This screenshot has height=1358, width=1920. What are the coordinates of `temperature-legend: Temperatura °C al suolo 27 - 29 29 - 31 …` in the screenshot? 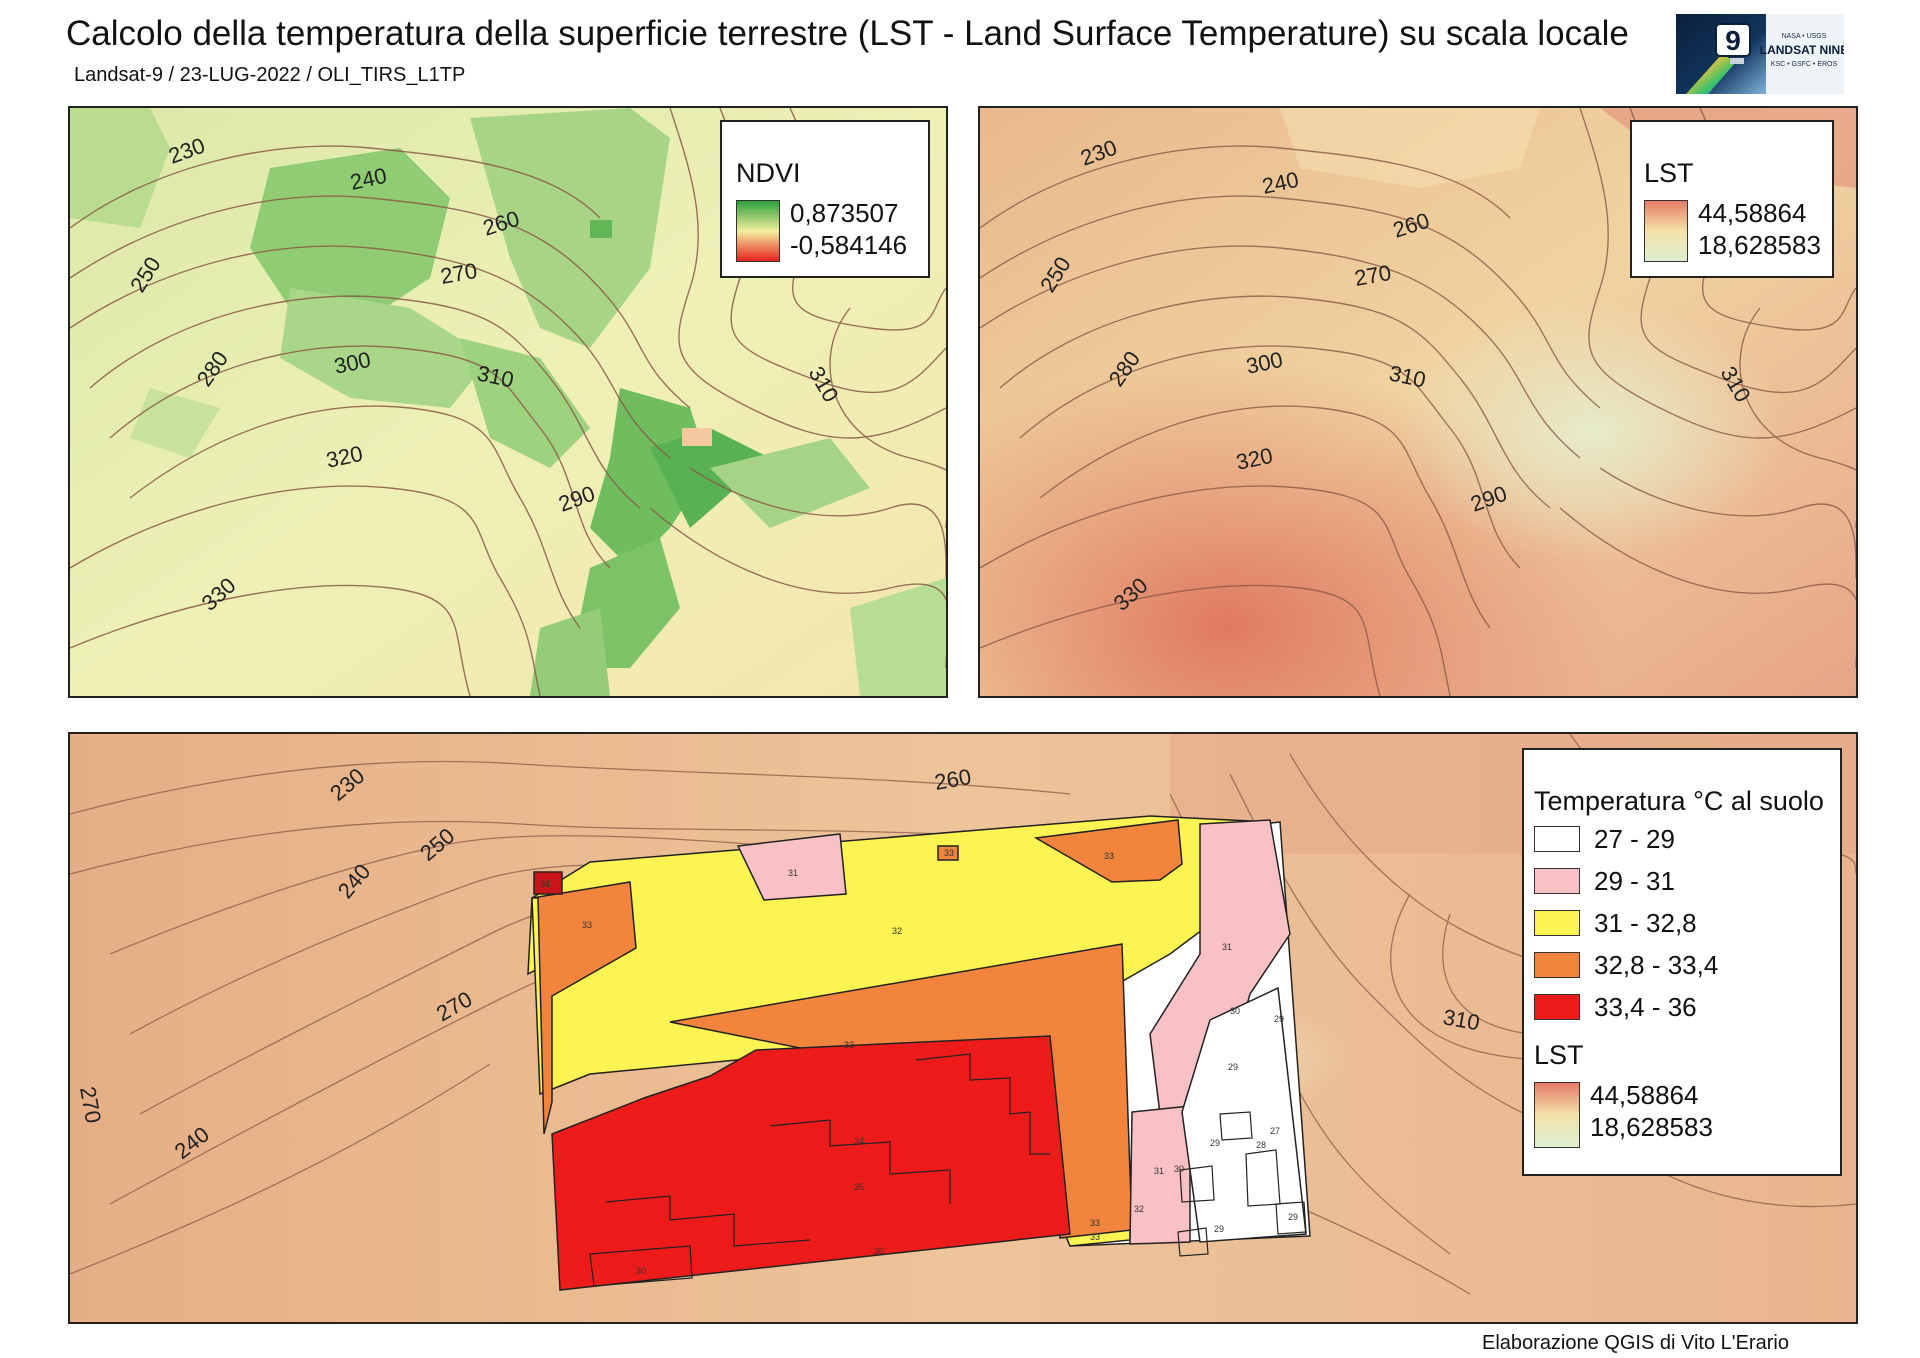 It's located at (1682, 962).